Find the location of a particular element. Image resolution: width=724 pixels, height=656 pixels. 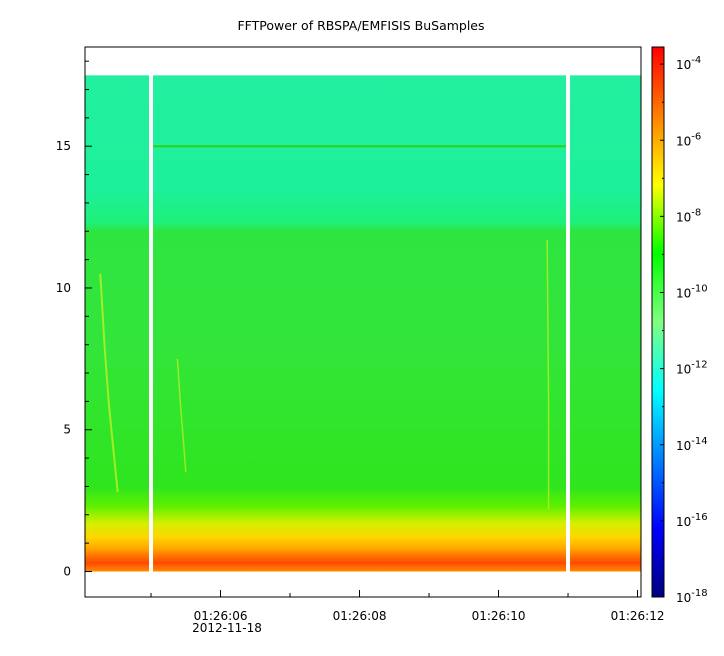

y-axis: 0 5 10 15 is located at coordinates (74, 319).